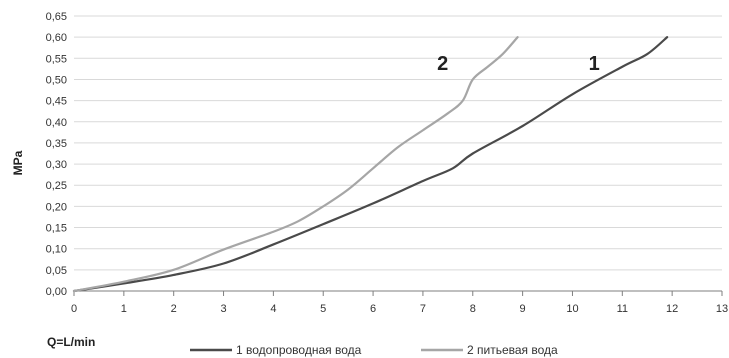 The width and height of the screenshot is (729, 358). Describe the element at coordinates (473, 309) in the screenshot. I see `x-tick-label: 8` at that location.